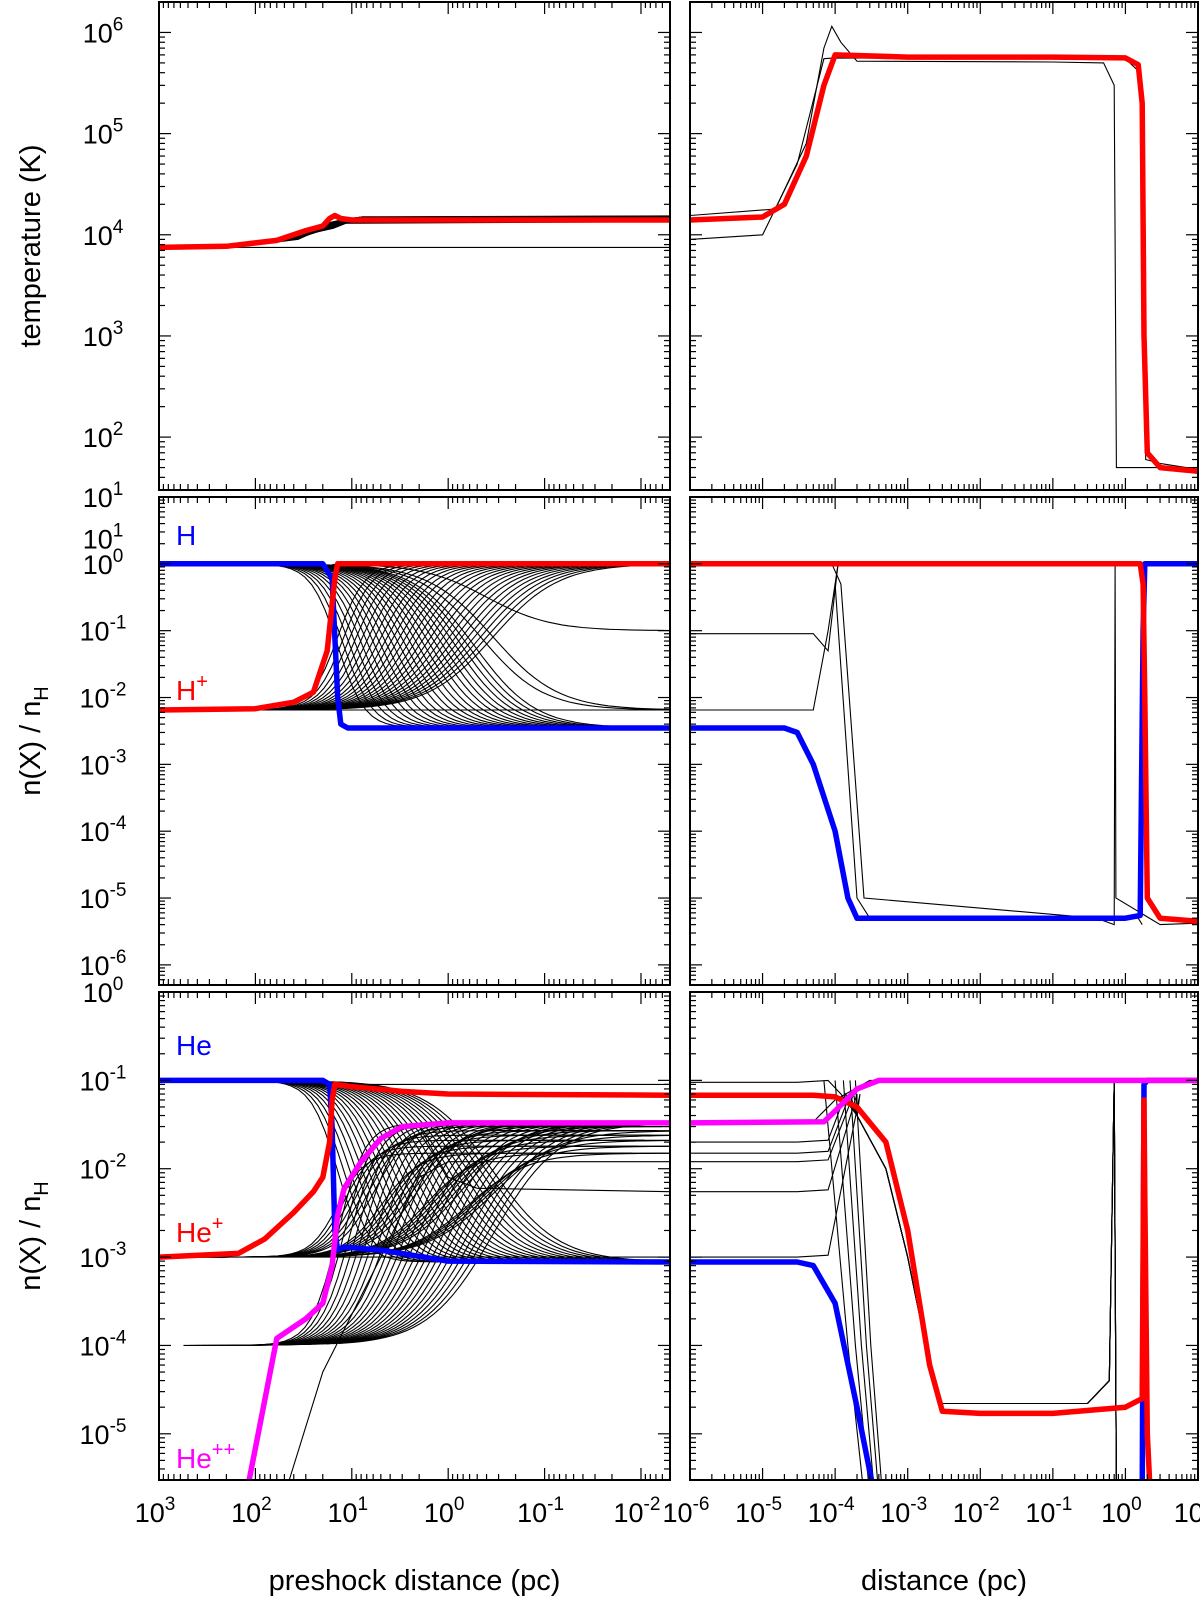 This screenshot has width=1200, height=1600. Describe the element at coordinates (186, 535) in the screenshot. I see `species-label-h: H` at that location.